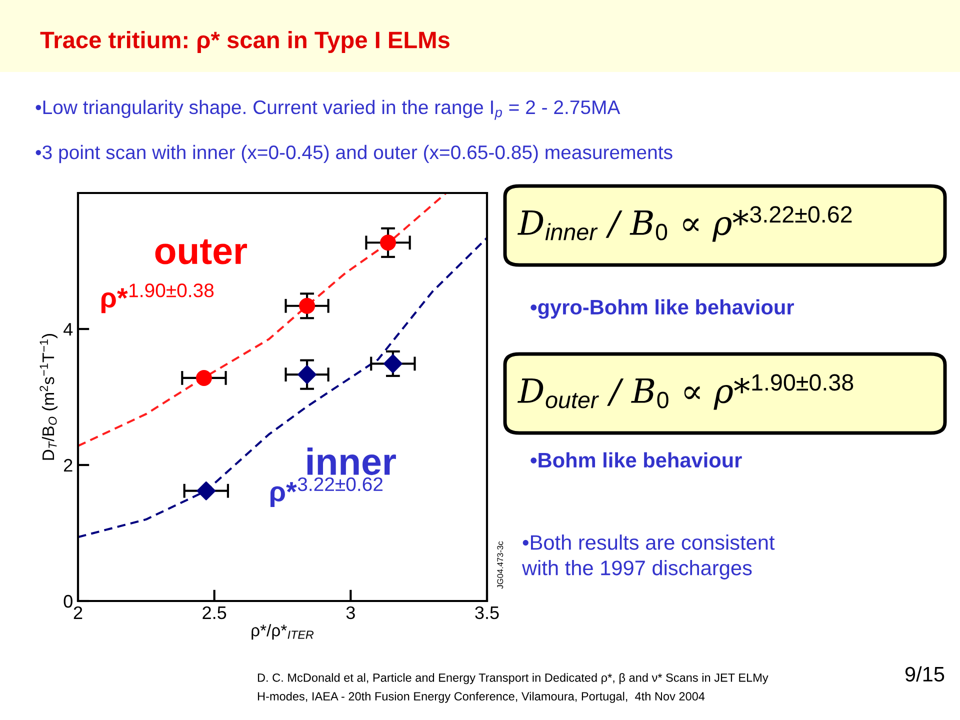 The height and width of the screenshot is (720, 960). Describe the element at coordinates (513, 688) in the screenshot. I see `text: D. C. McDonald et al, Particle and Energy Transport in Dedicated ρ*, β and ν* Scans in JET ELMy H-modes, IAEA - 20th Fusion Energy Conference, Vilamoura, Portugal, 4th Nov 2004` at that location.